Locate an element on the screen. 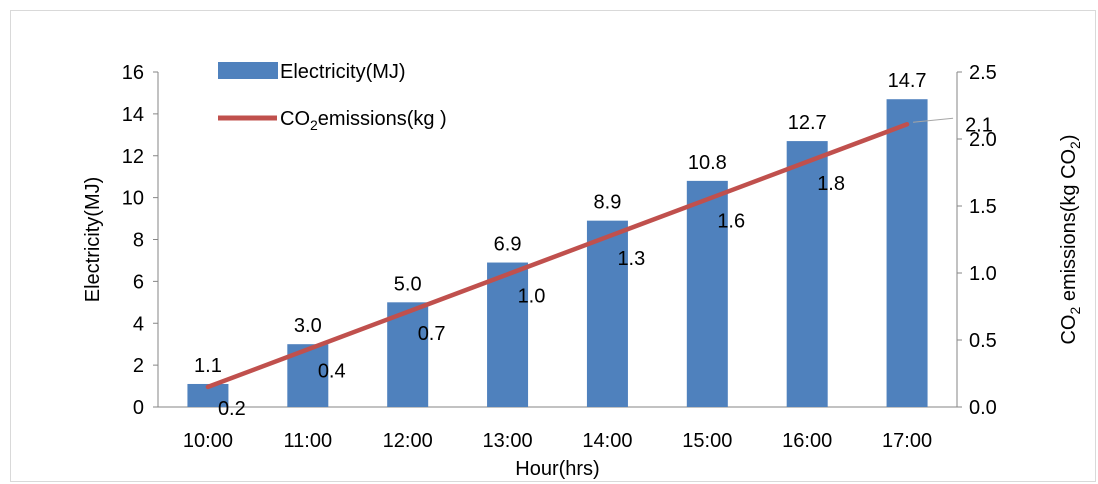  y-tick-label: 6 is located at coordinates (138, 282).